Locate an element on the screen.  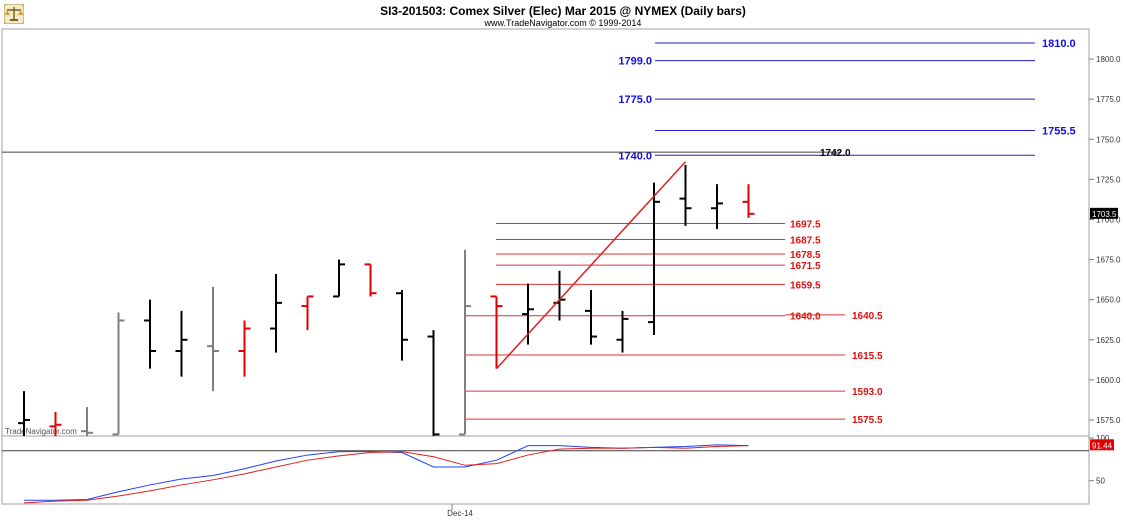
price-axis-tick-label: 1750.0 is located at coordinates (1108, 139).